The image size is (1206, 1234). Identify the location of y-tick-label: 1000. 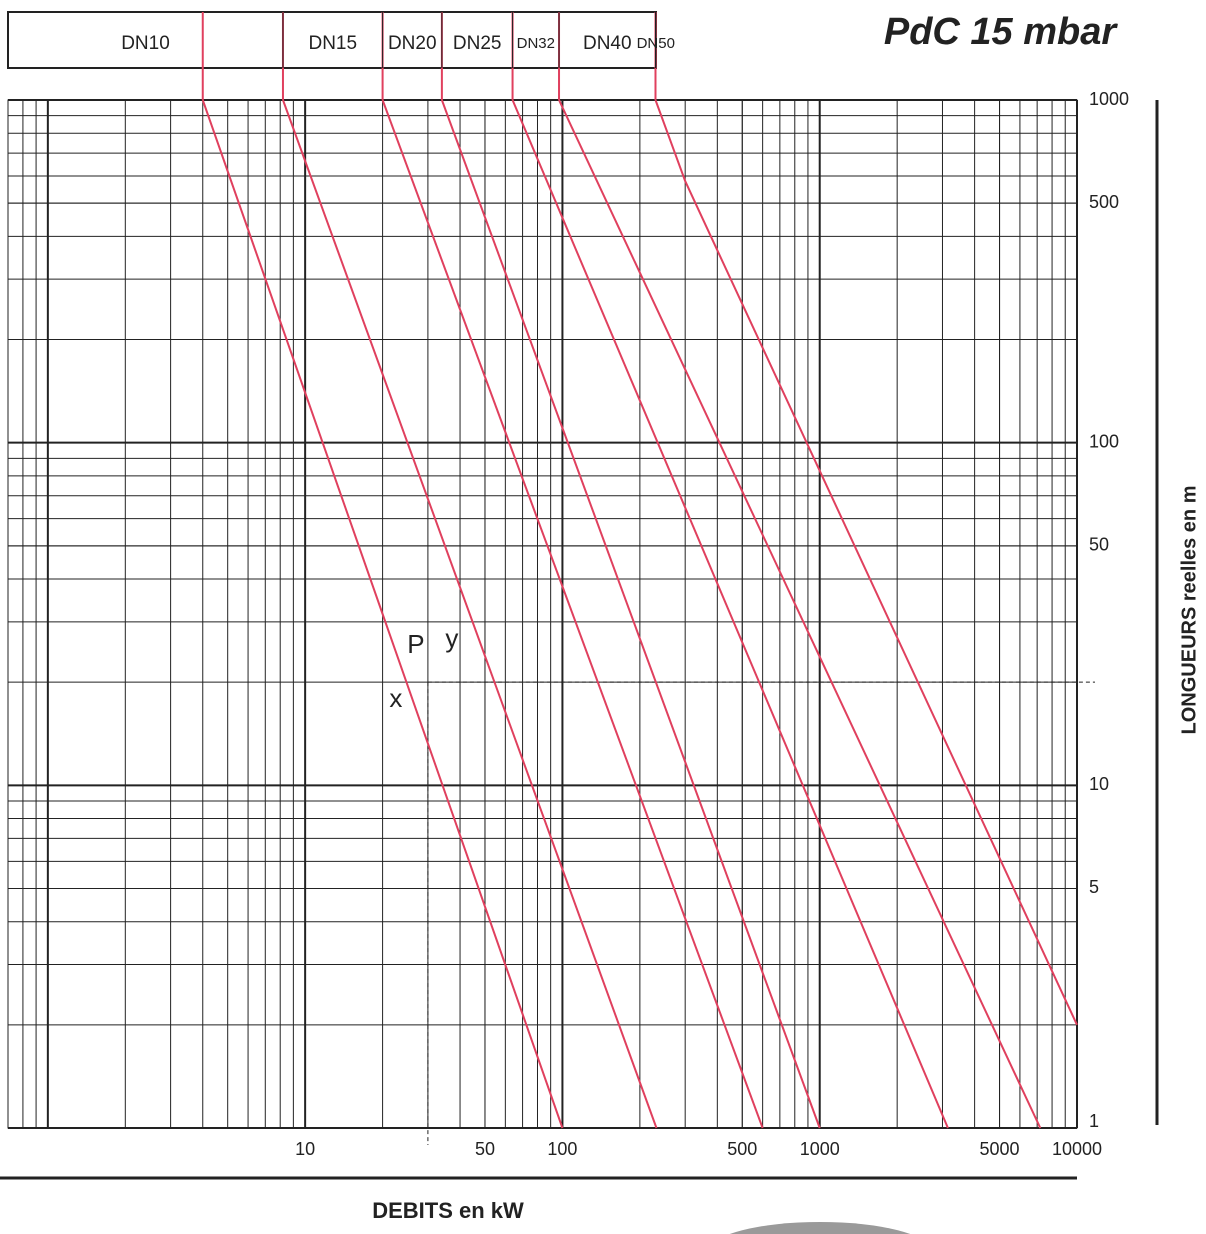
(1109, 99).